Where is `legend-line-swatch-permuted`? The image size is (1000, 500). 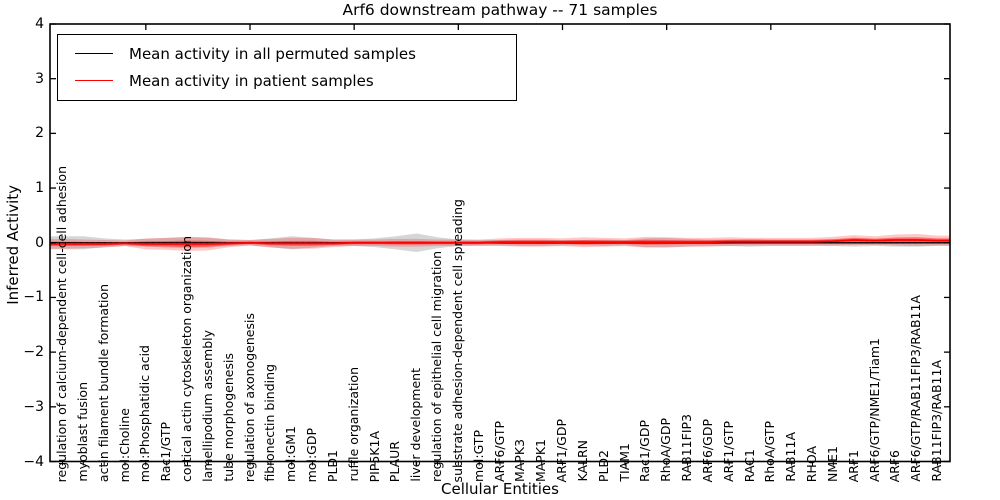
legend-line-swatch-permuted is located at coordinates (94, 53).